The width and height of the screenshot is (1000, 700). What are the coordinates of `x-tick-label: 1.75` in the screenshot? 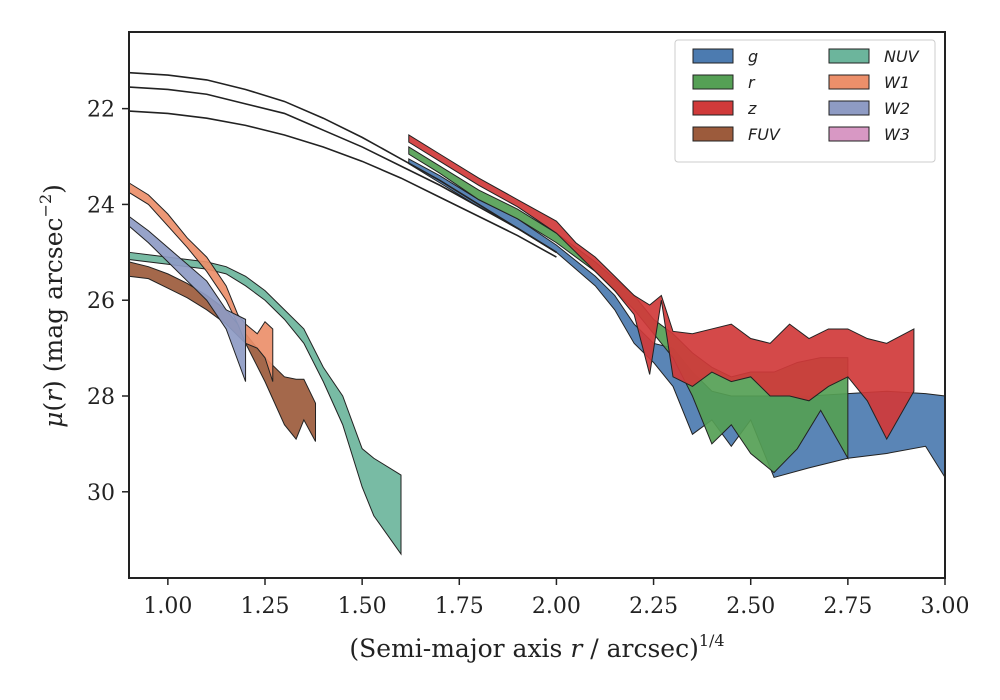 It's located at (459, 606).